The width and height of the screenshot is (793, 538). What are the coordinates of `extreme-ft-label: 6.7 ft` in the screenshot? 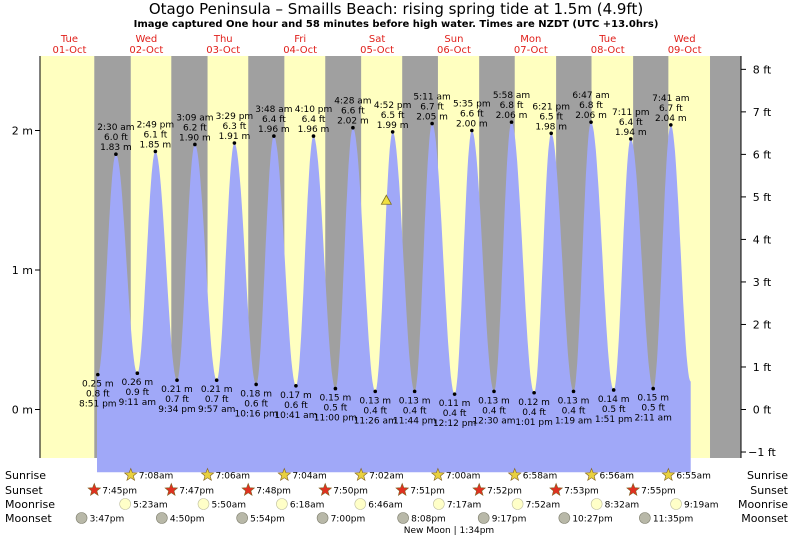 It's located at (432, 108).